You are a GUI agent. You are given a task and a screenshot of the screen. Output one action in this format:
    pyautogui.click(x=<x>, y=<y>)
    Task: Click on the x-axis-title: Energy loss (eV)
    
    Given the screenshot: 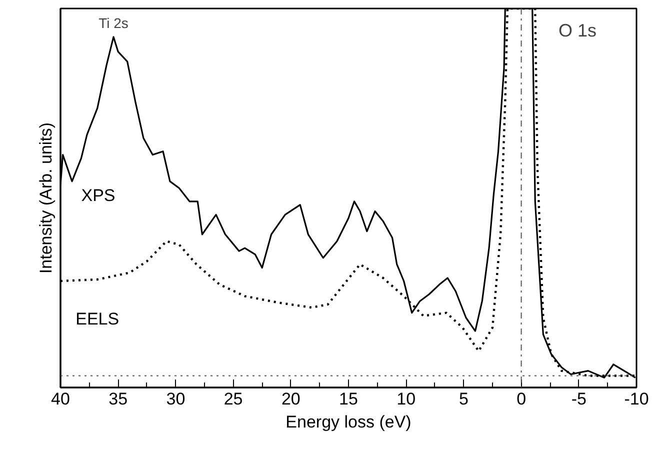 What is the action you would take?
    pyautogui.click(x=349, y=422)
    